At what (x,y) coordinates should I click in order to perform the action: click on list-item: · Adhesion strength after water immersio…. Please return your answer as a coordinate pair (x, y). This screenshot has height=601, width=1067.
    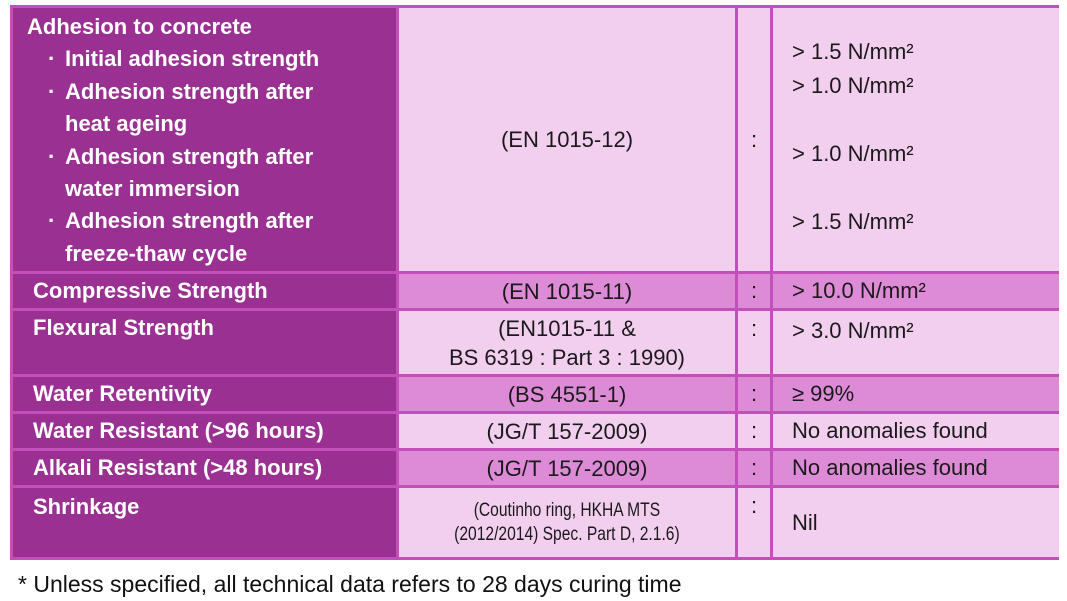
    Looking at the image, I should click on (205, 173).